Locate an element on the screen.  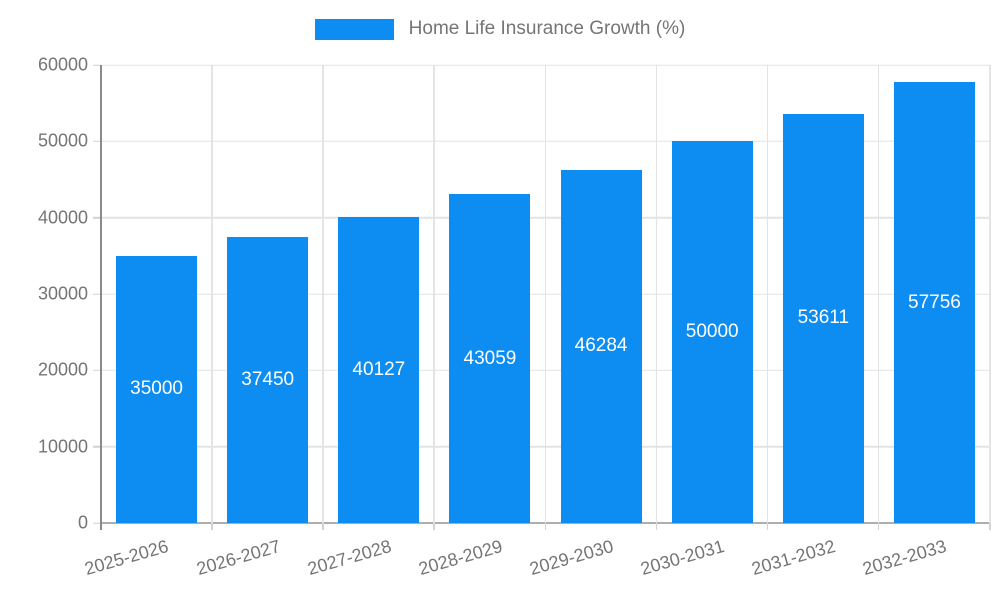
bar: 35000 is located at coordinates (157, 389).